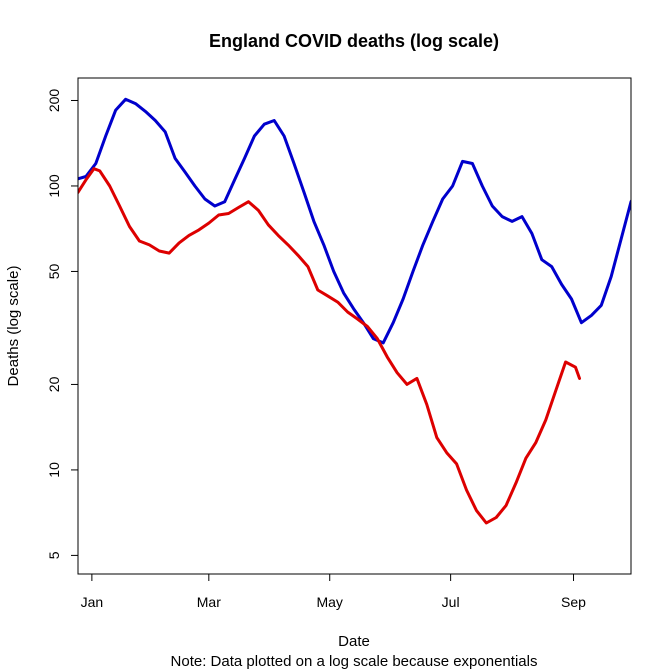 Image resolution: width=672 pixels, height=671 pixels. What do you see at coordinates (54, 470) in the screenshot?
I see `y-tick-label: 10` at bounding box center [54, 470].